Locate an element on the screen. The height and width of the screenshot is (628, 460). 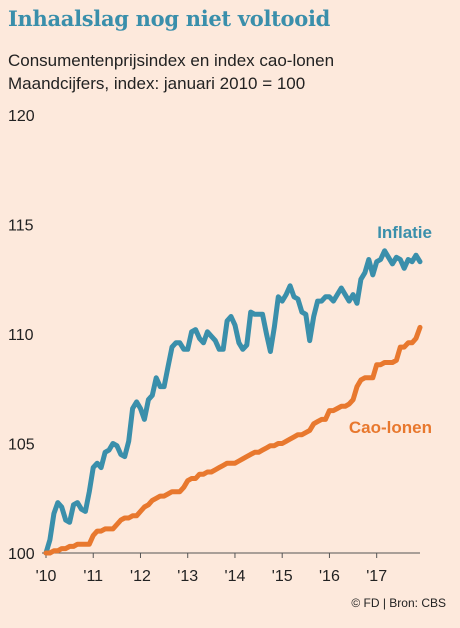
source-credit: © FD | Bron: CBS is located at coordinates (398, 603).